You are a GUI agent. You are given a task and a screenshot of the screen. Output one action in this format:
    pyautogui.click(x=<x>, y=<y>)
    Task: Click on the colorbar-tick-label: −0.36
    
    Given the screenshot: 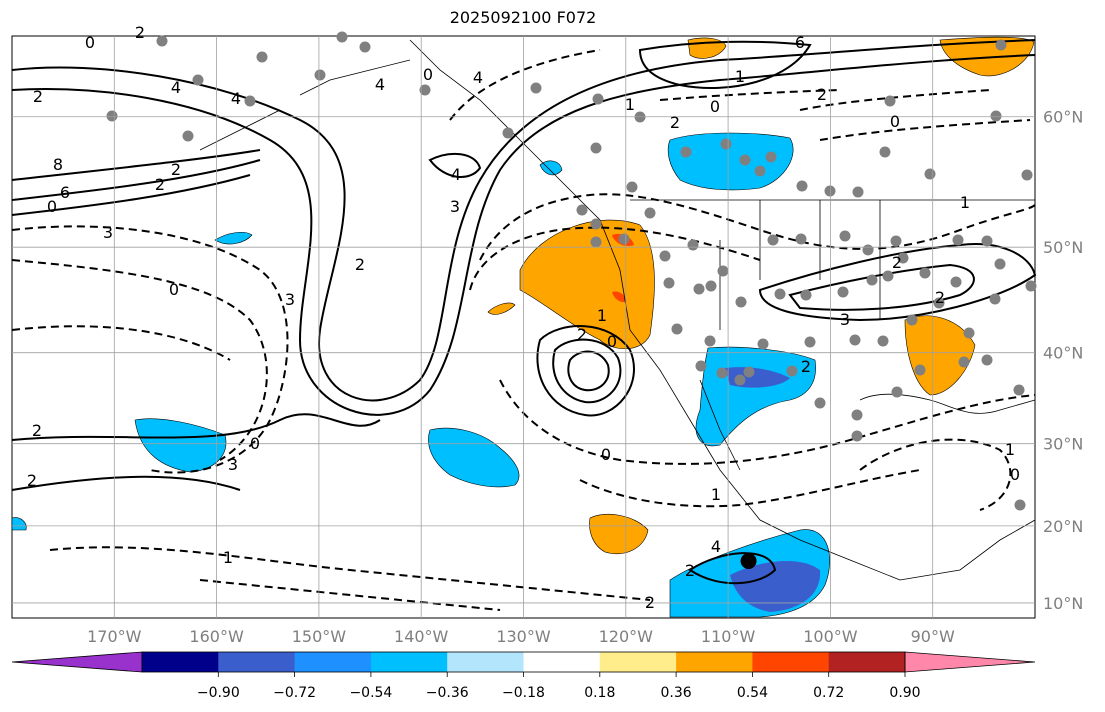 What is the action you would take?
    pyautogui.click(x=447, y=693)
    